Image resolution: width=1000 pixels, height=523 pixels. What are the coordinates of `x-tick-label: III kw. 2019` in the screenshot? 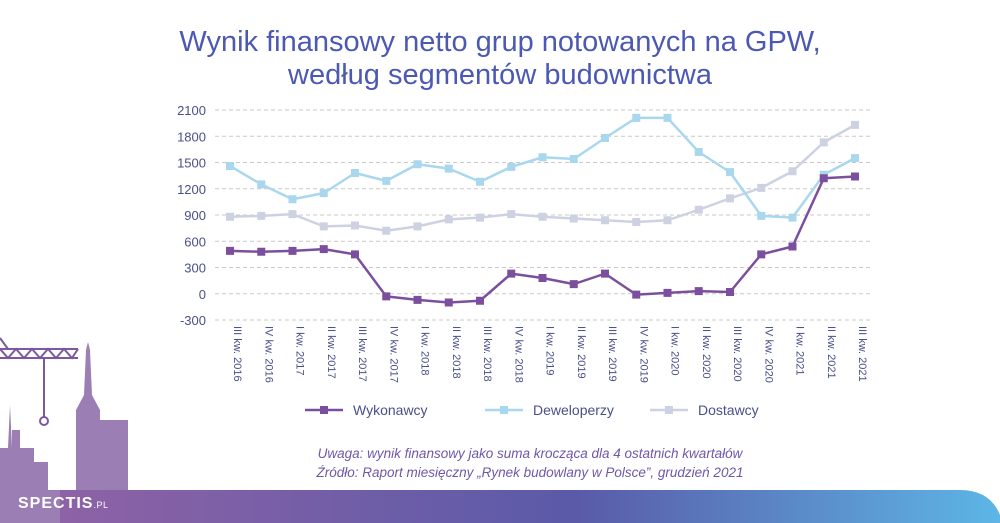 It's located at (612, 354).